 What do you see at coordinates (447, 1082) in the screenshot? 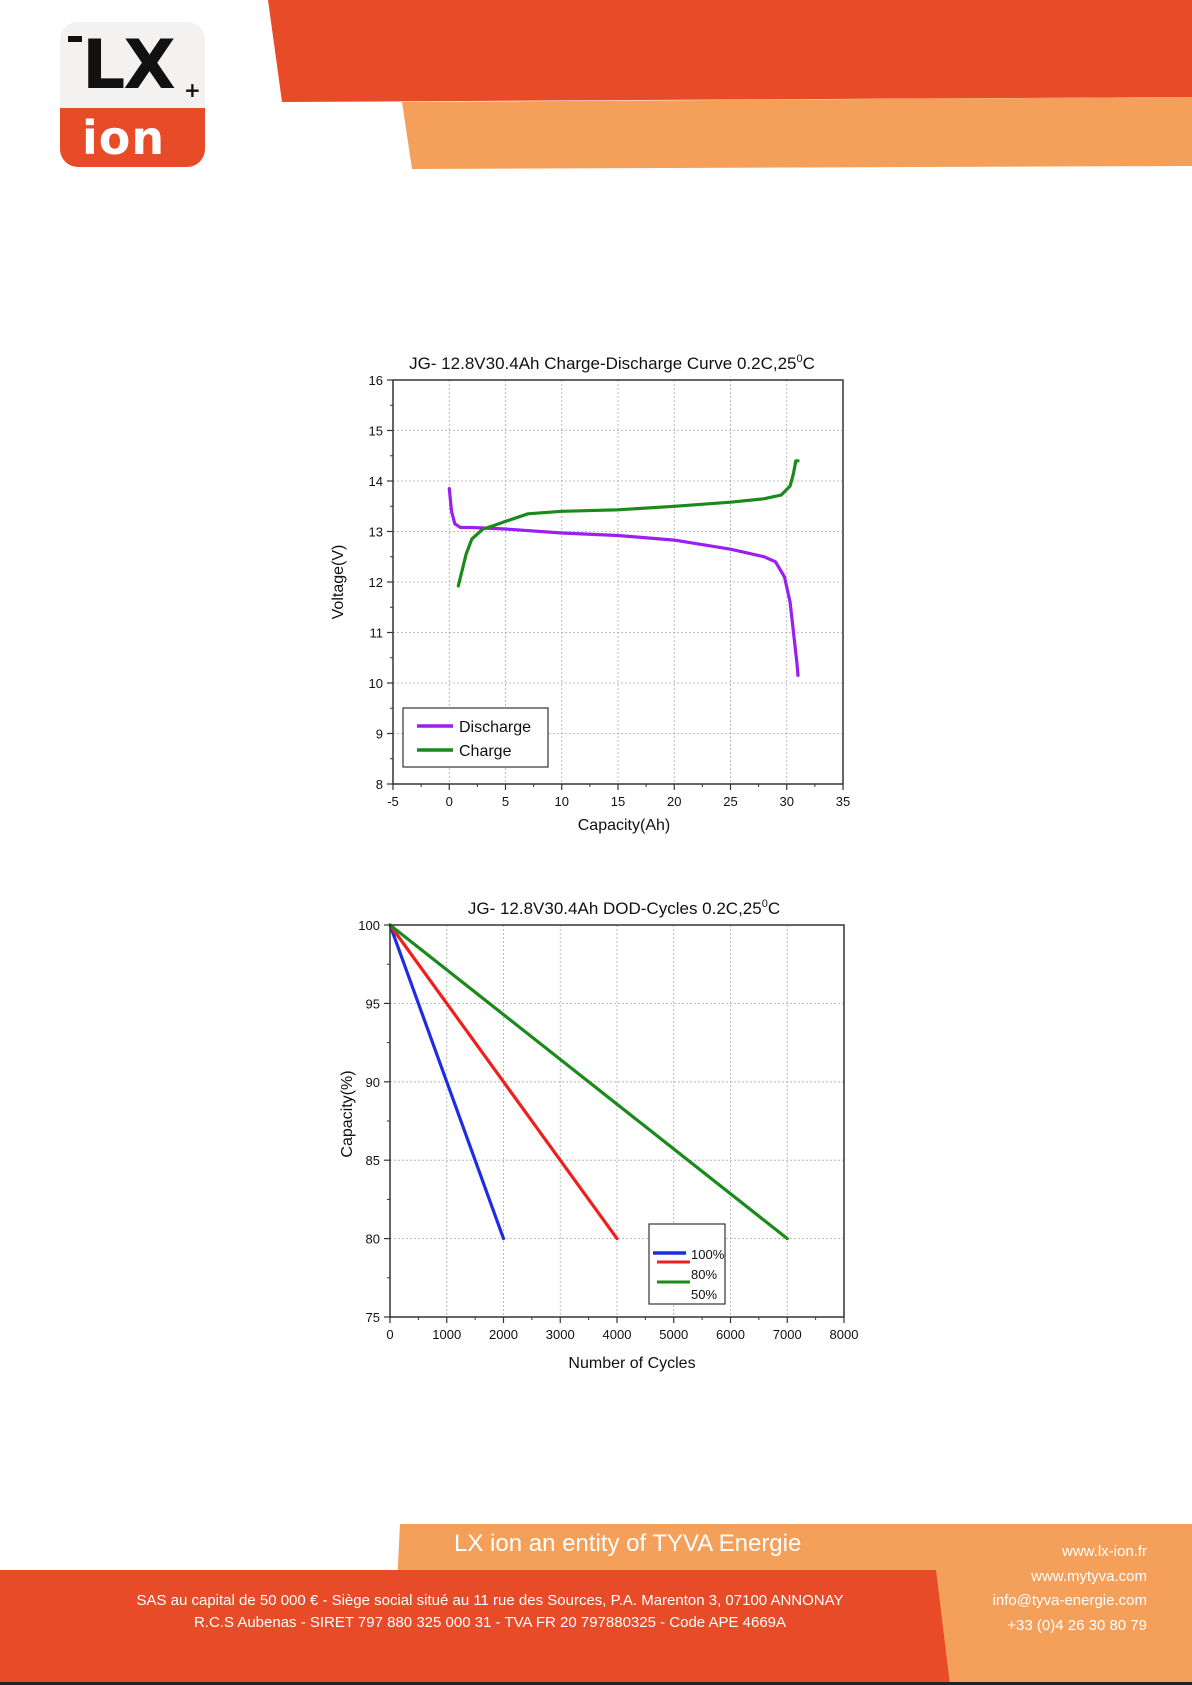
I see `series-line-100-` at bounding box center [447, 1082].